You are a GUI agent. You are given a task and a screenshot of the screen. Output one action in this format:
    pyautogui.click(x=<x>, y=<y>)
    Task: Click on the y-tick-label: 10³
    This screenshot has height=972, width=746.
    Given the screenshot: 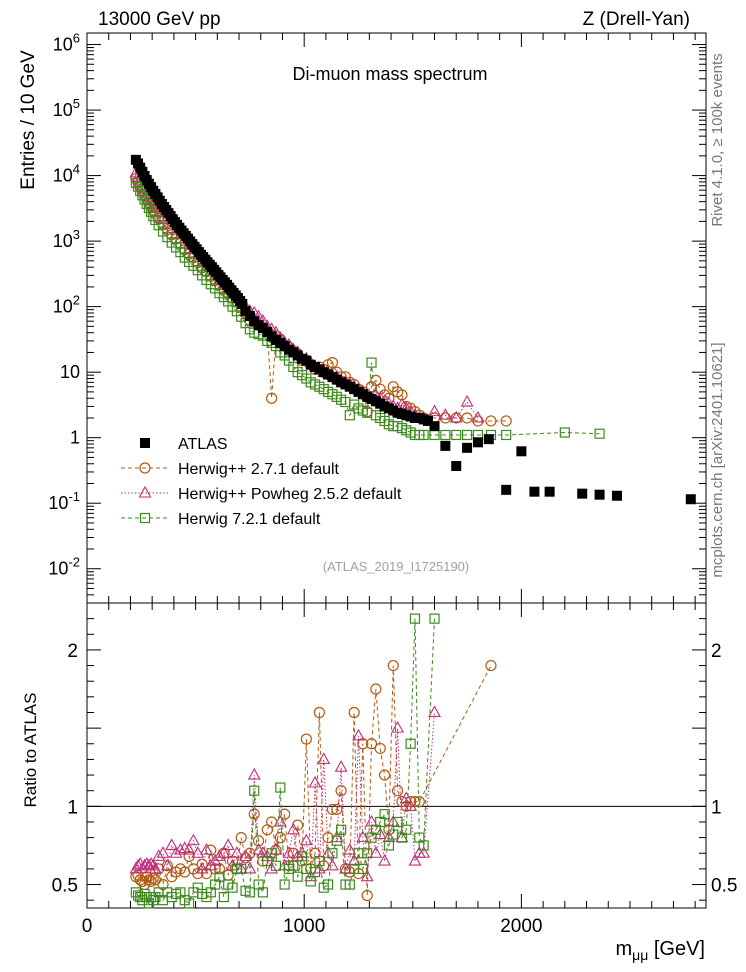 What is the action you would take?
    pyautogui.click(x=66, y=239)
    